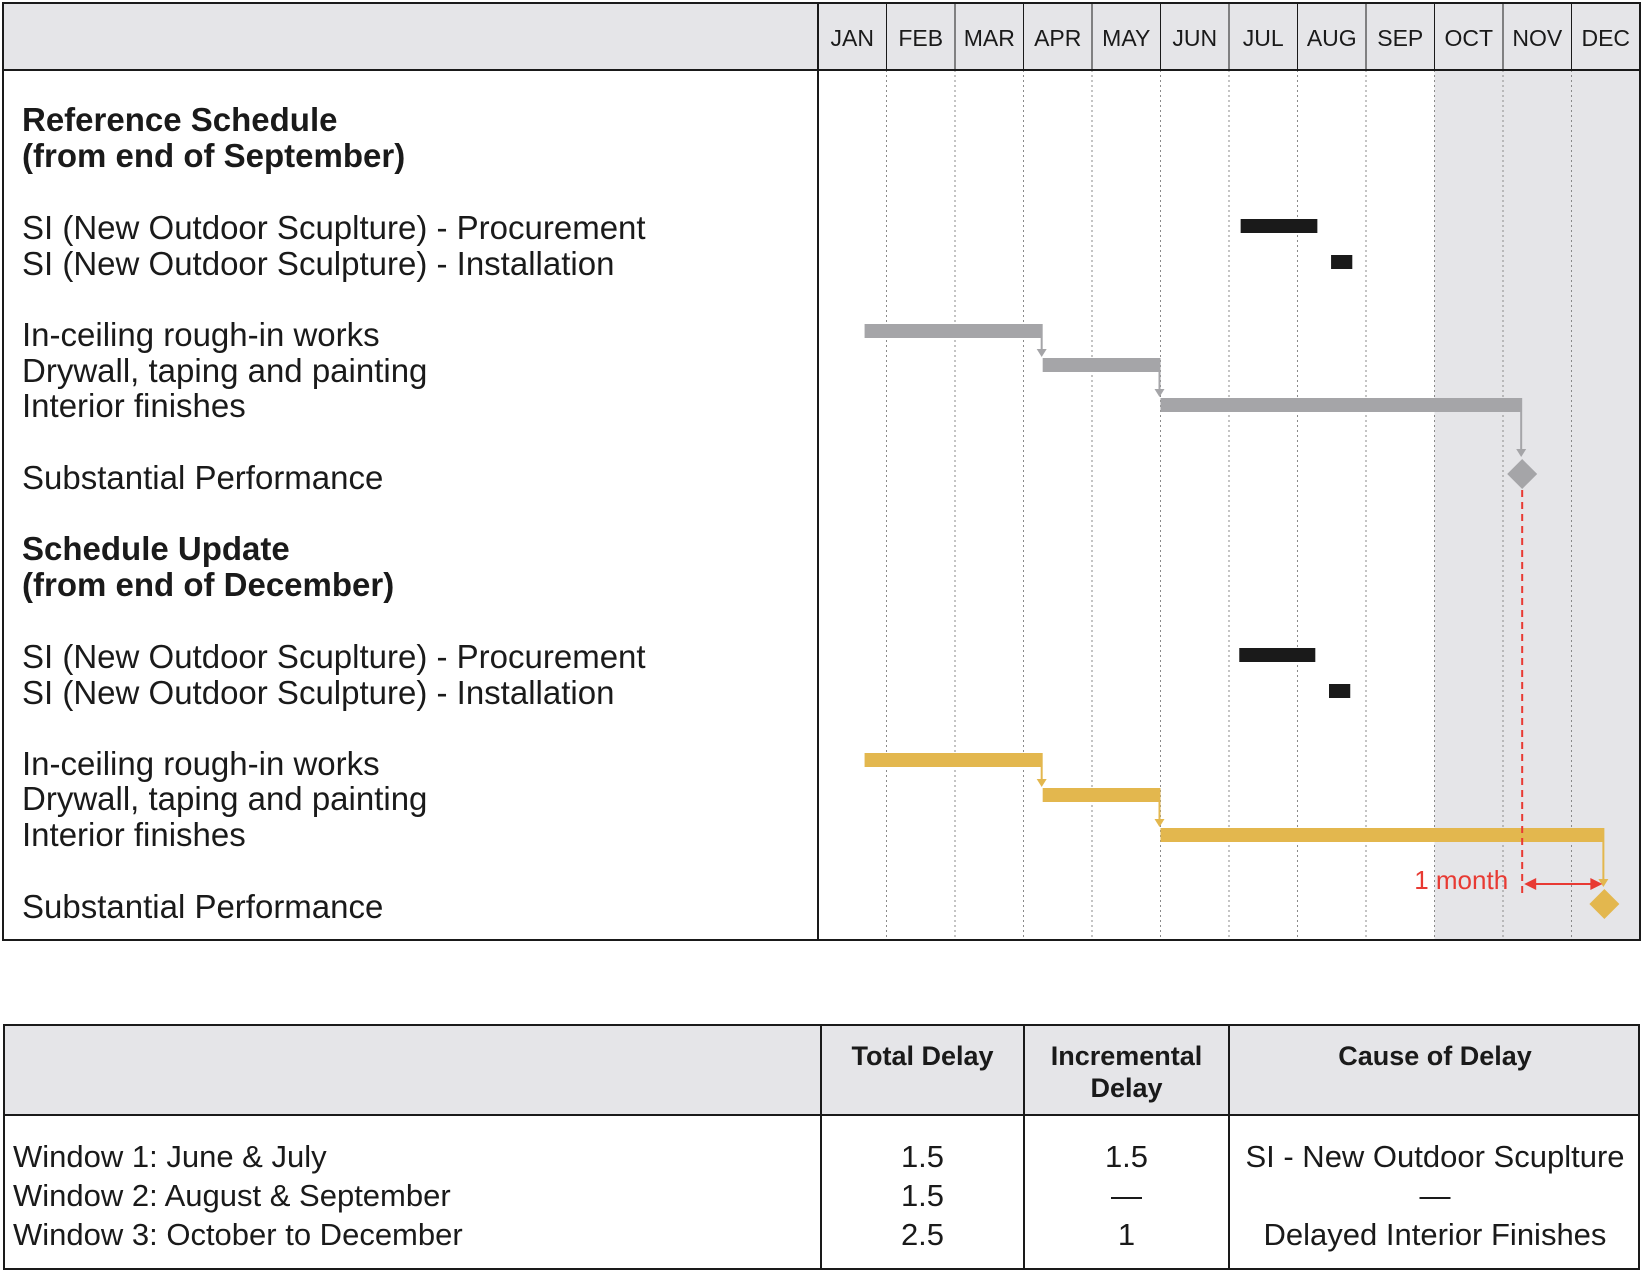 The width and height of the screenshot is (1642, 1271). I want to click on month-label: JUL, so click(1263, 38).